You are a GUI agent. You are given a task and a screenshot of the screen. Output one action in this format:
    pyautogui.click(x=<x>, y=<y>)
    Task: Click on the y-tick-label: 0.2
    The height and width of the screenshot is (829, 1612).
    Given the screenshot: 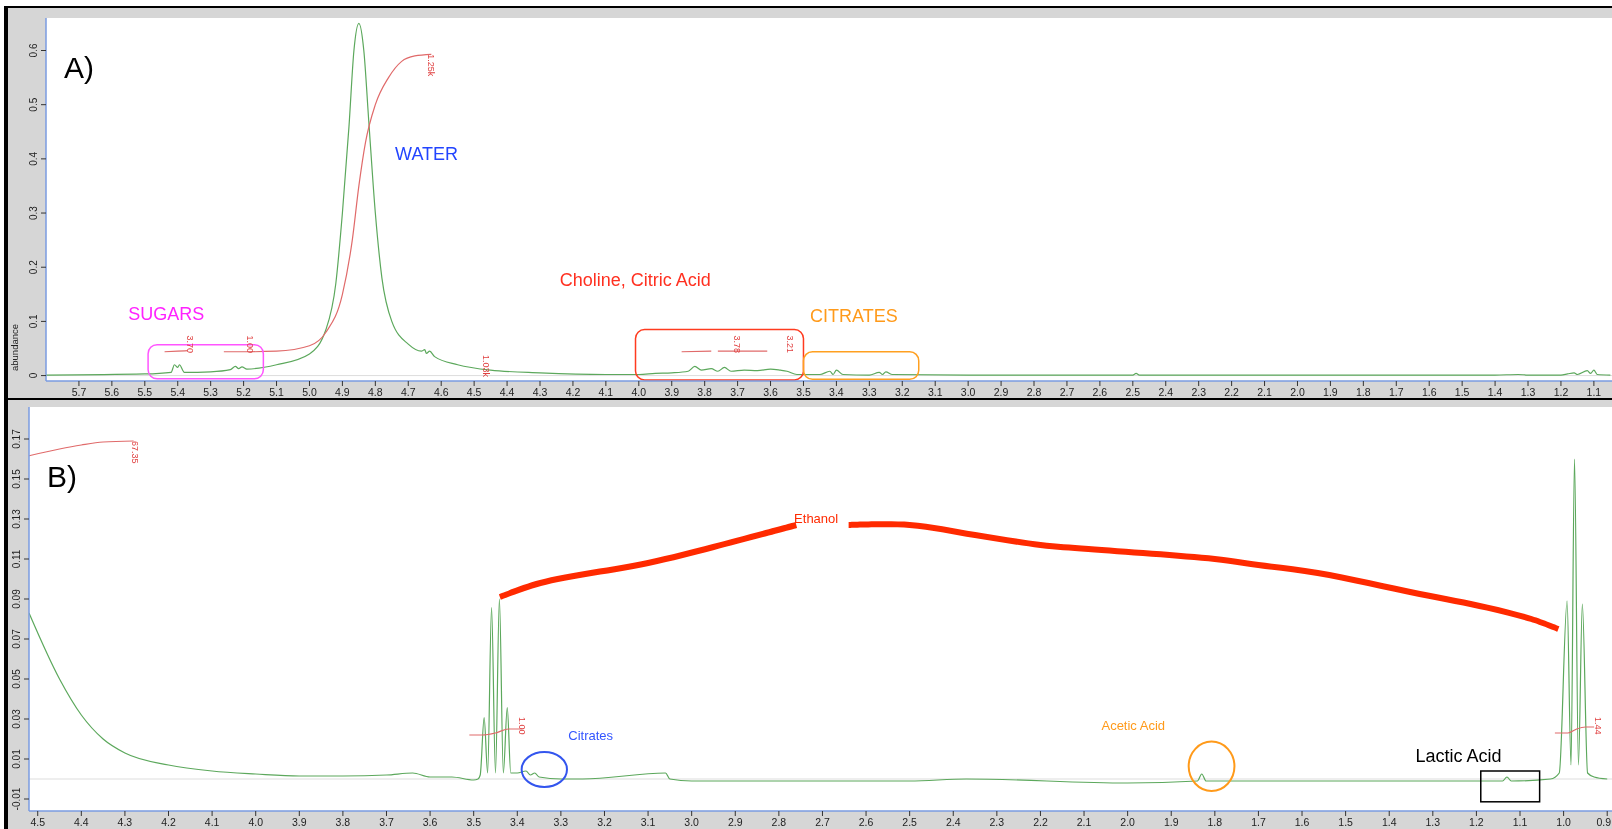 What is the action you would take?
    pyautogui.click(x=33, y=267)
    